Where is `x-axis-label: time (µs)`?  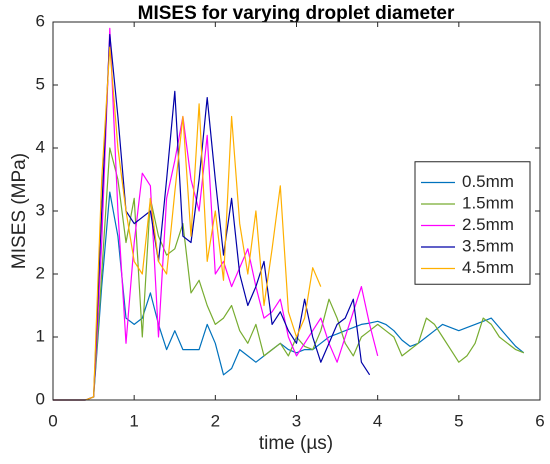
x-axis-label: time (µs) is located at coordinates (296, 443).